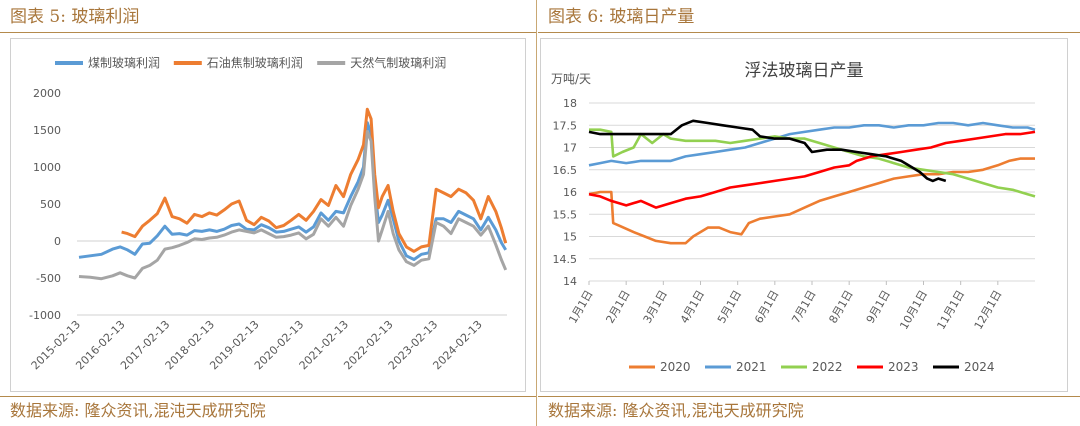 The height and width of the screenshot is (426, 1080). I want to click on panel-divider, so click(536, 213).